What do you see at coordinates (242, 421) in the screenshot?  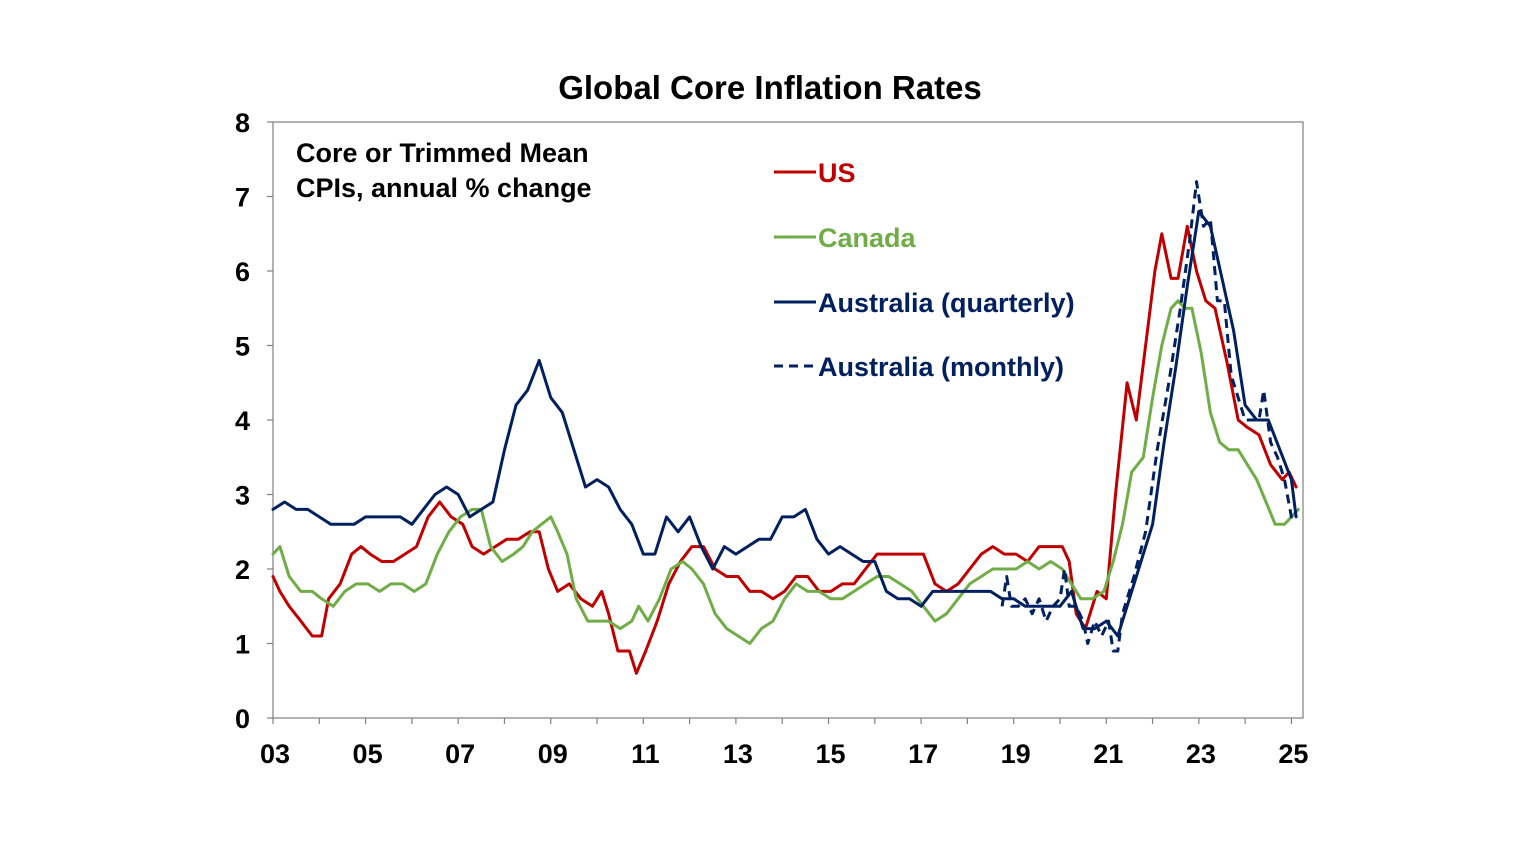 I see `y-tick-label: 4` at bounding box center [242, 421].